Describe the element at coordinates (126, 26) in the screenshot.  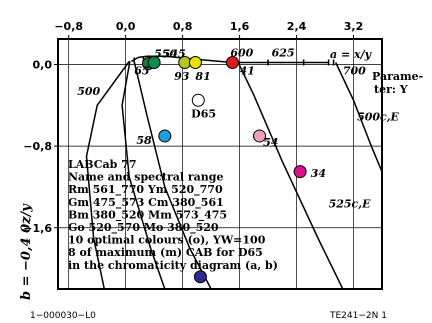
I see `x-tick-label: 0,0` at that location.